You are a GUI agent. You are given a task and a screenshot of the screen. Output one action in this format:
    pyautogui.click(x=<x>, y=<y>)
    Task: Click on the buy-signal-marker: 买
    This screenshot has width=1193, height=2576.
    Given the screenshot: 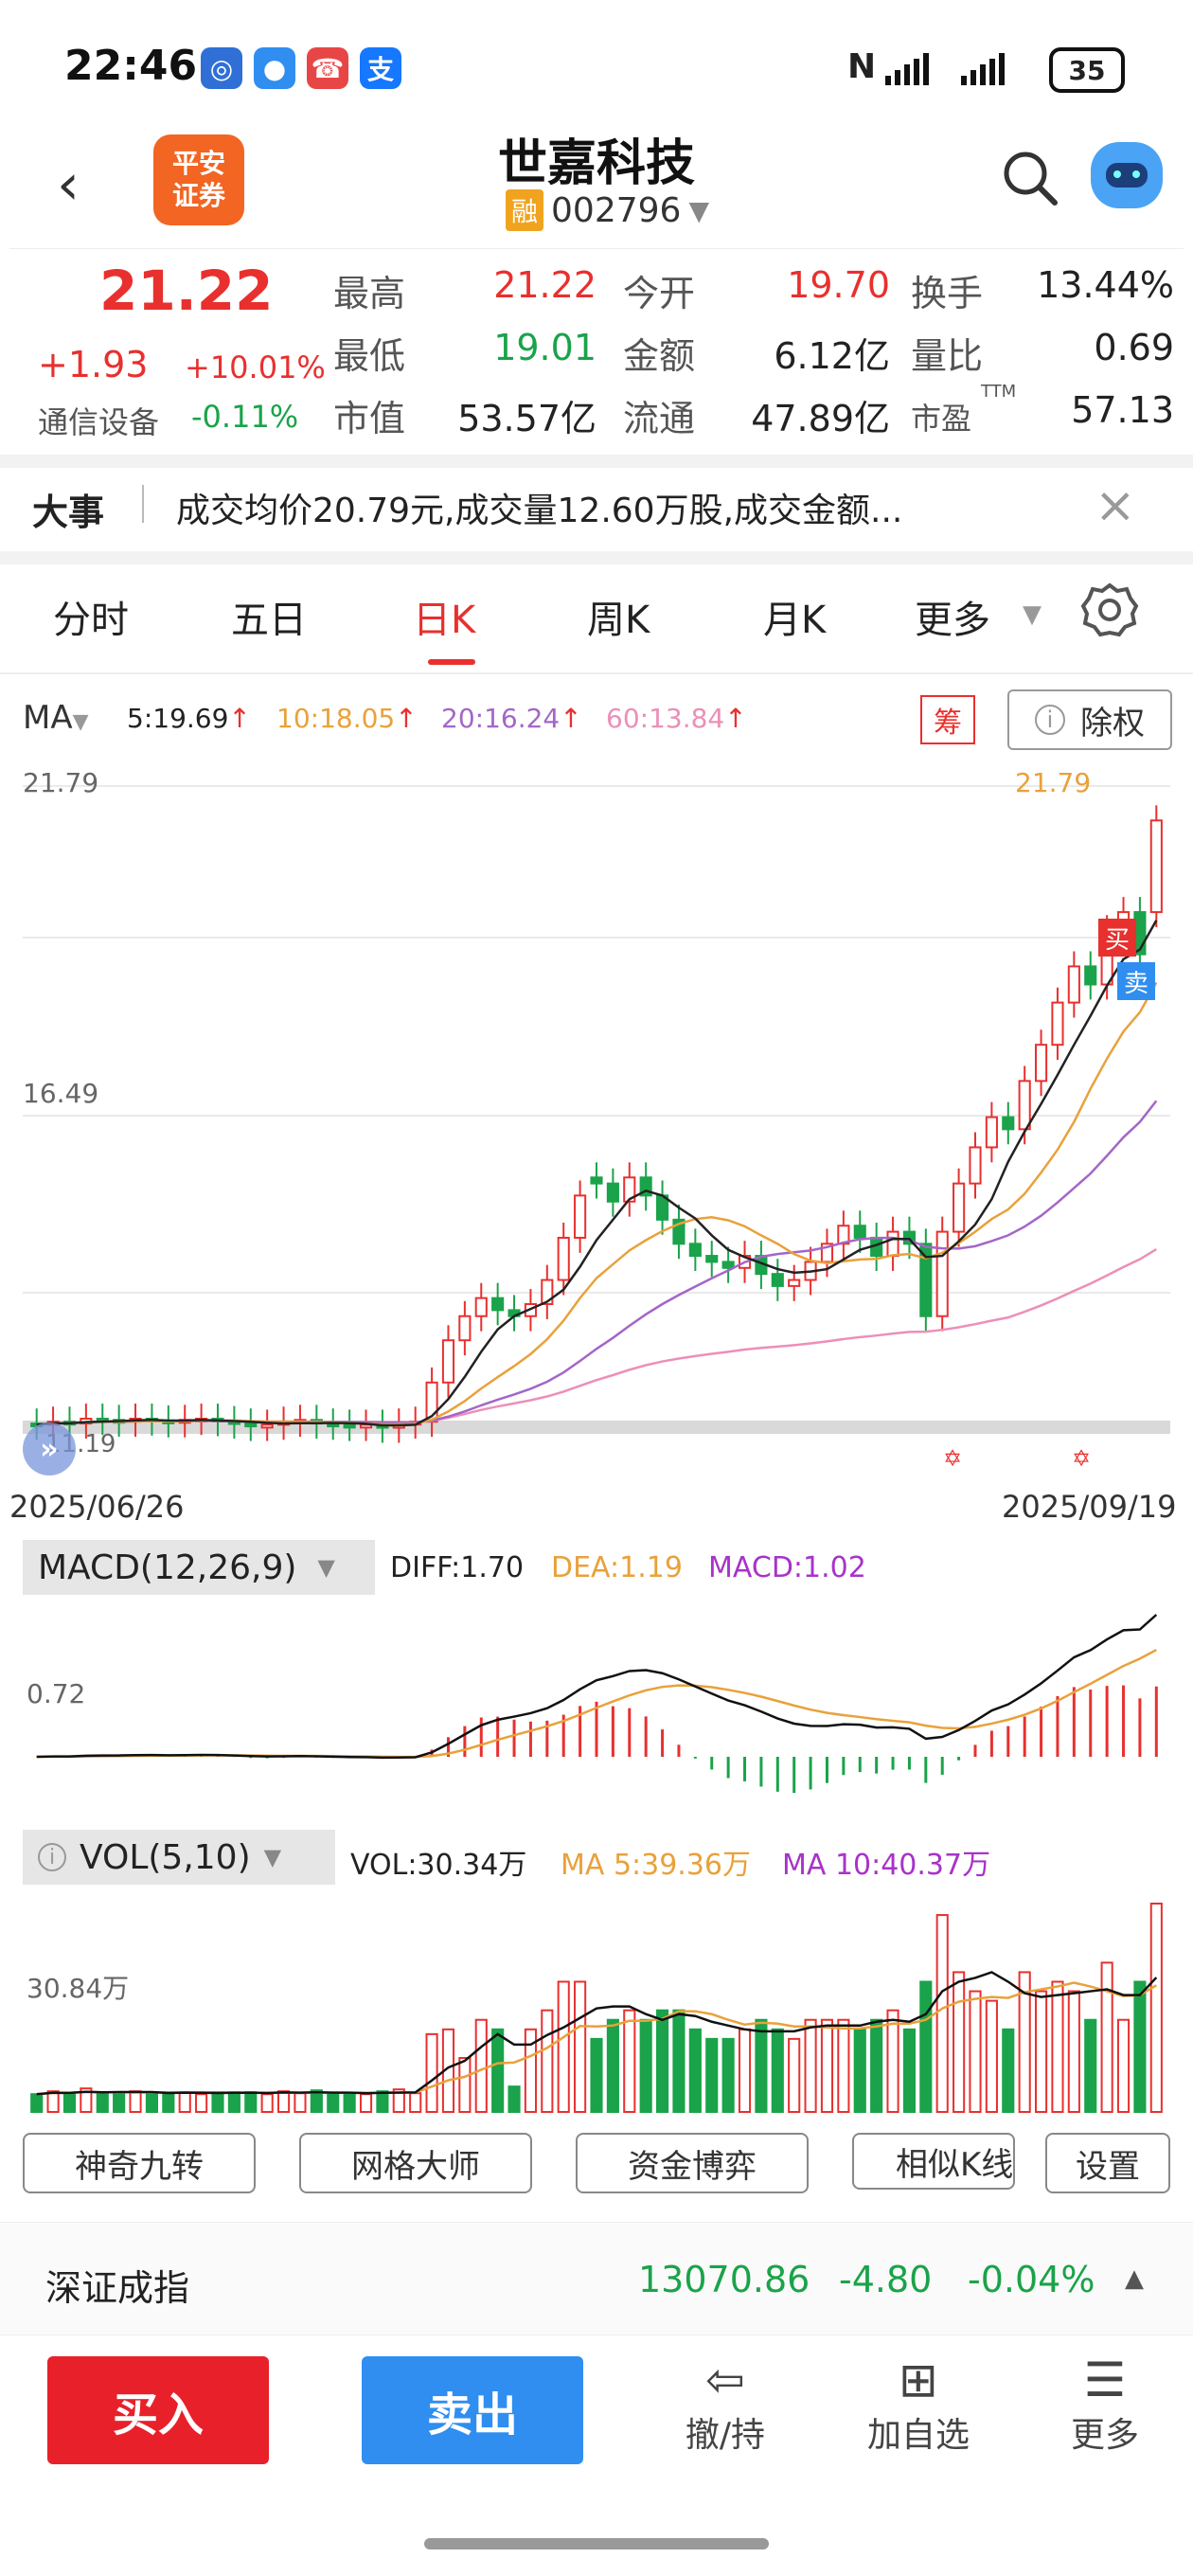 What is the action you would take?
    pyautogui.click(x=1117, y=938)
    